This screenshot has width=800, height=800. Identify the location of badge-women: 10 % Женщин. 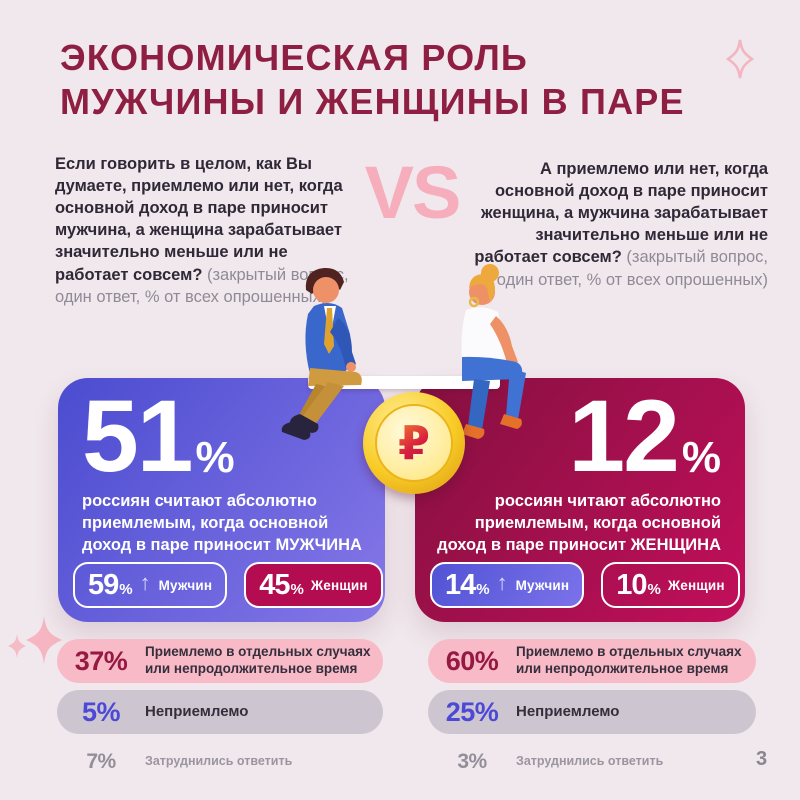
(670, 585).